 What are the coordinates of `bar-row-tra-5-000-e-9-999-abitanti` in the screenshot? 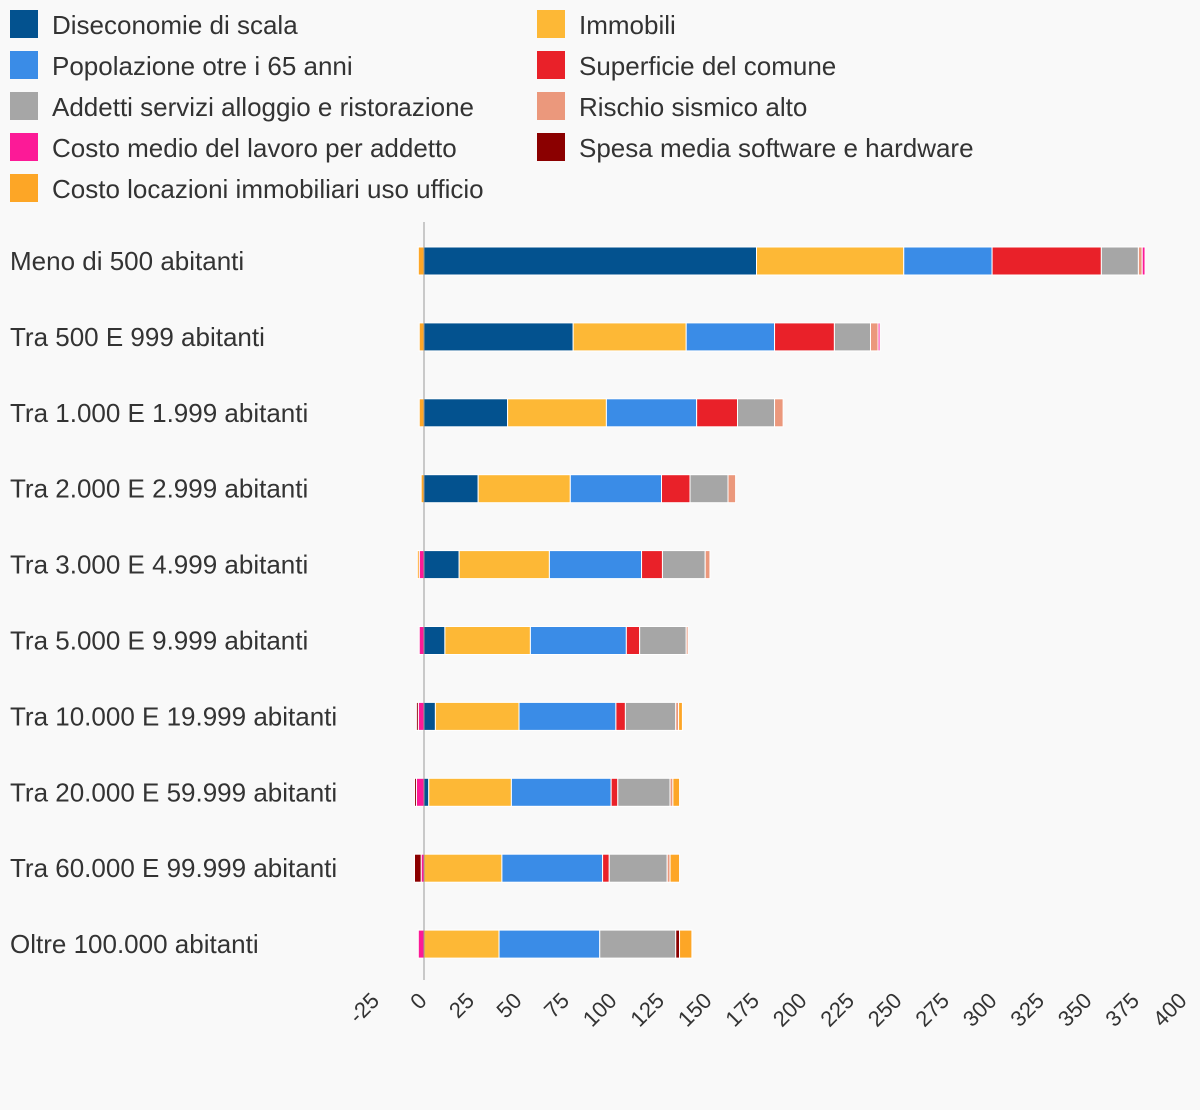 It's located at (553, 640).